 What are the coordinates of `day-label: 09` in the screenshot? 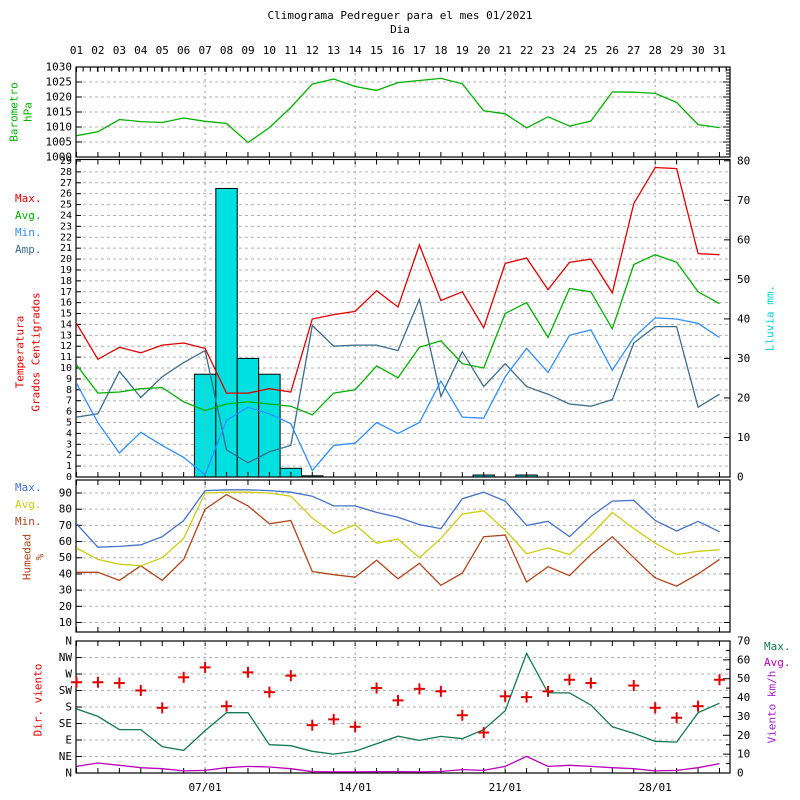 It's located at (247, 50).